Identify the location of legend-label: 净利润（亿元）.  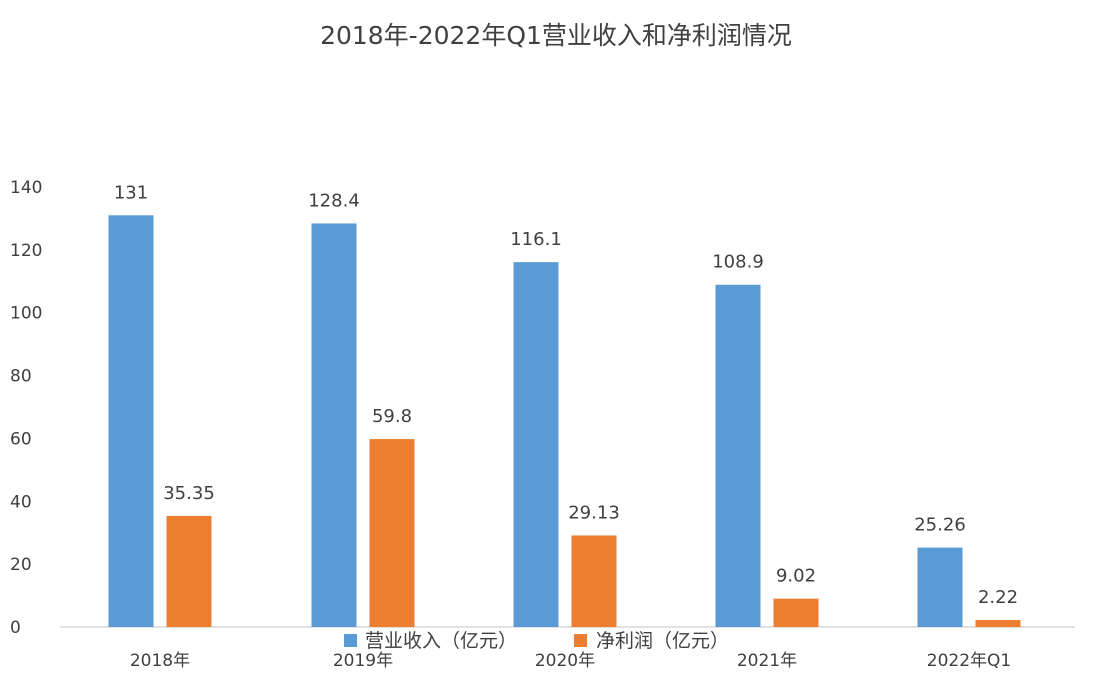
(662, 641).